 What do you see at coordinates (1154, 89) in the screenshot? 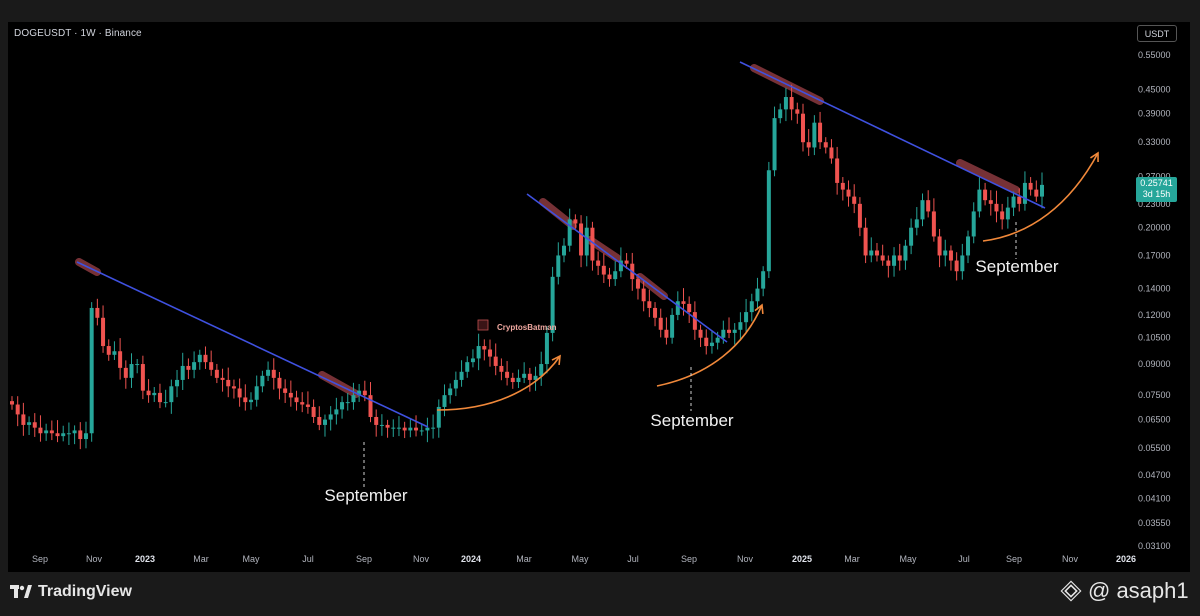
I see `y-tick-label: 0.45000` at bounding box center [1154, 89].